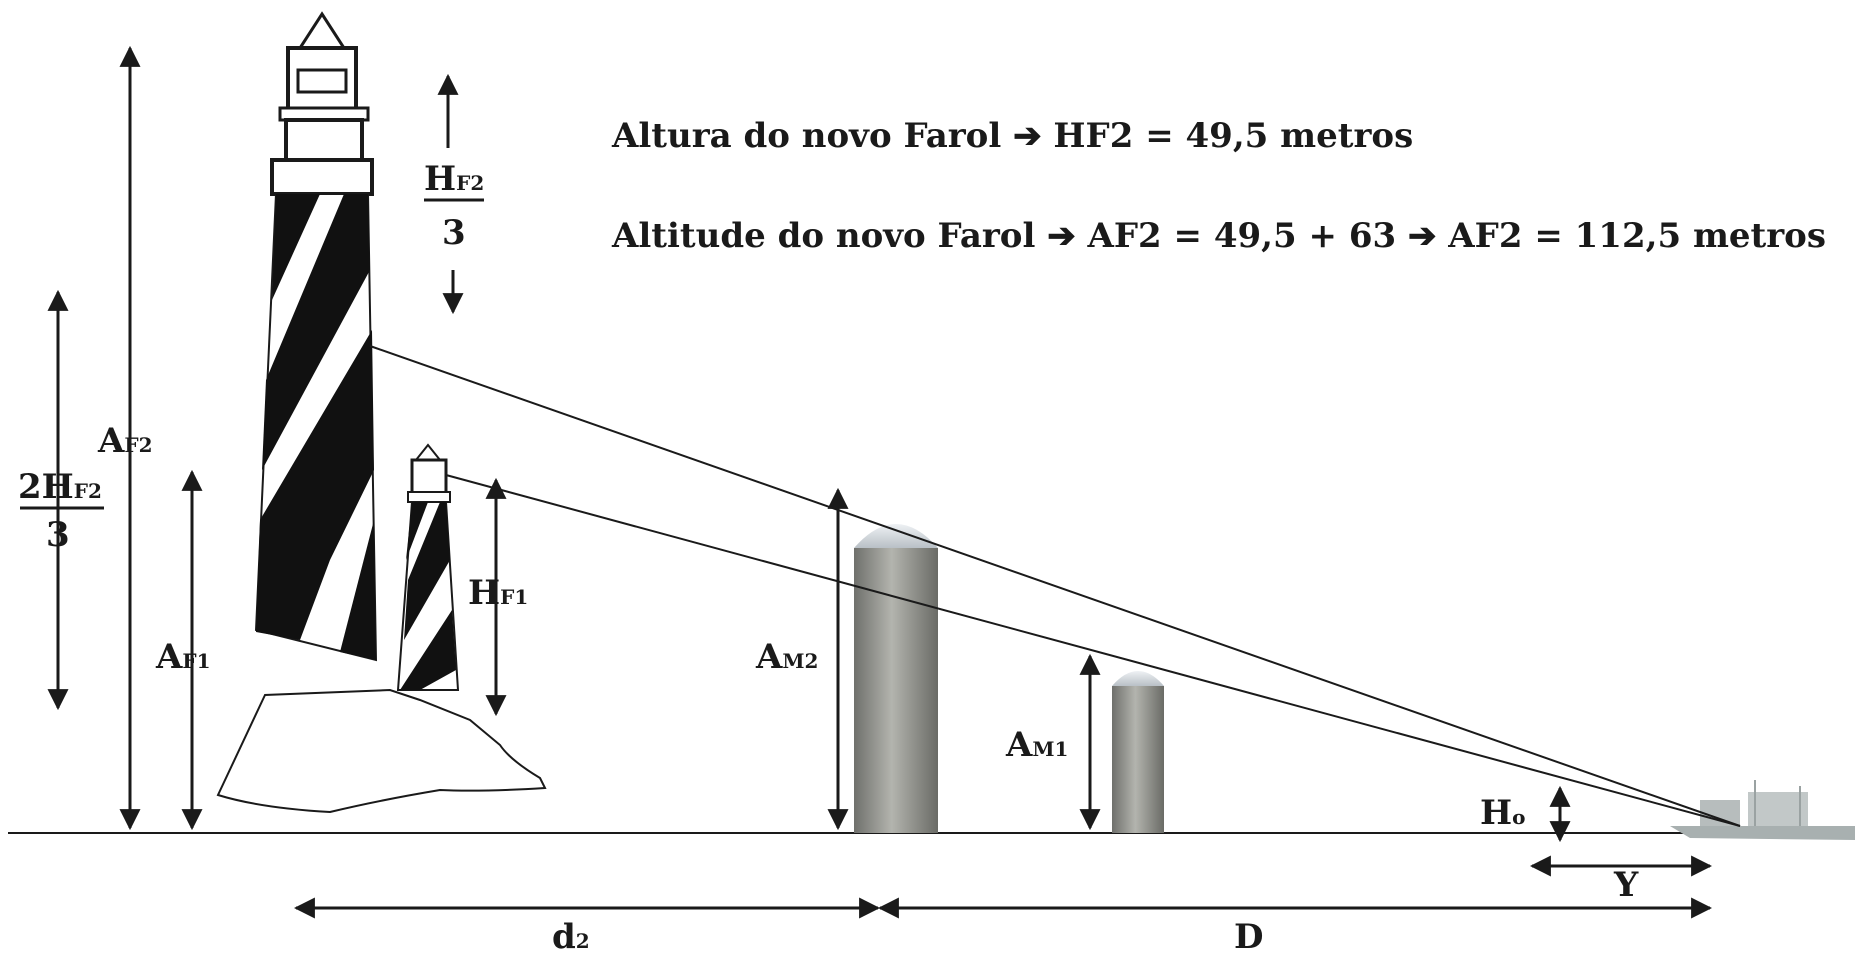 The width and height of the screenshot is (1855, 953). I want to click on svg-text: HF2, so click(454, 179).